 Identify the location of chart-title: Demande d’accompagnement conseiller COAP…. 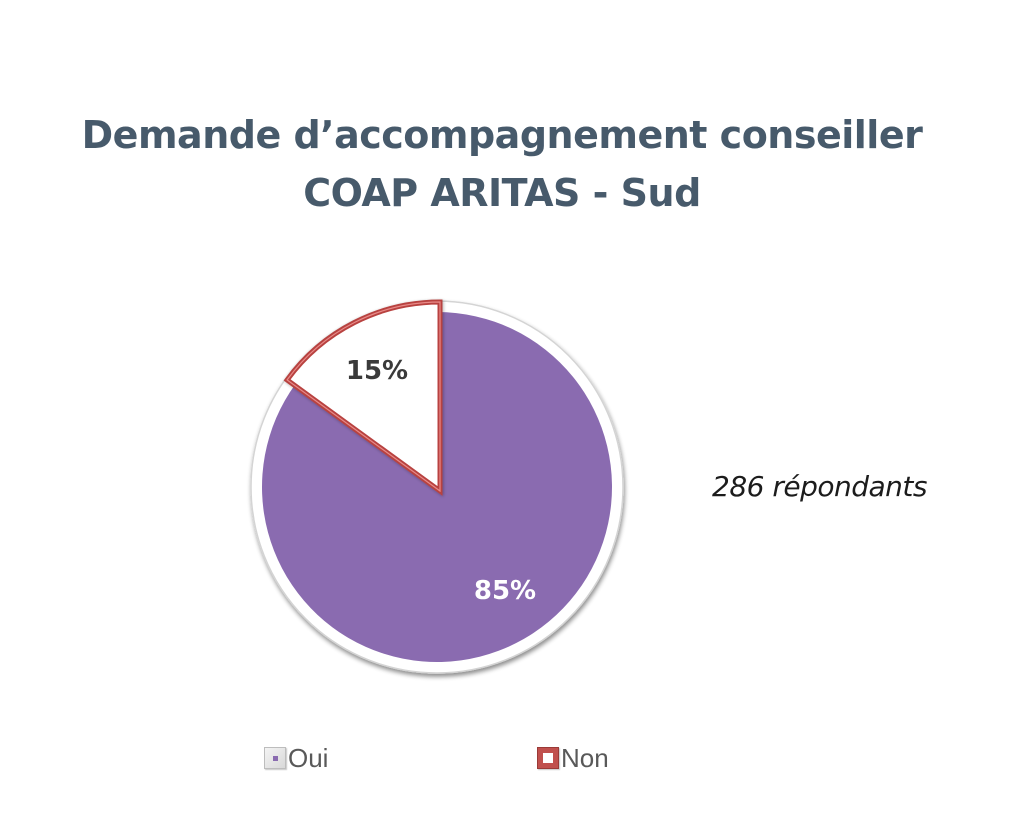
(502, 164).